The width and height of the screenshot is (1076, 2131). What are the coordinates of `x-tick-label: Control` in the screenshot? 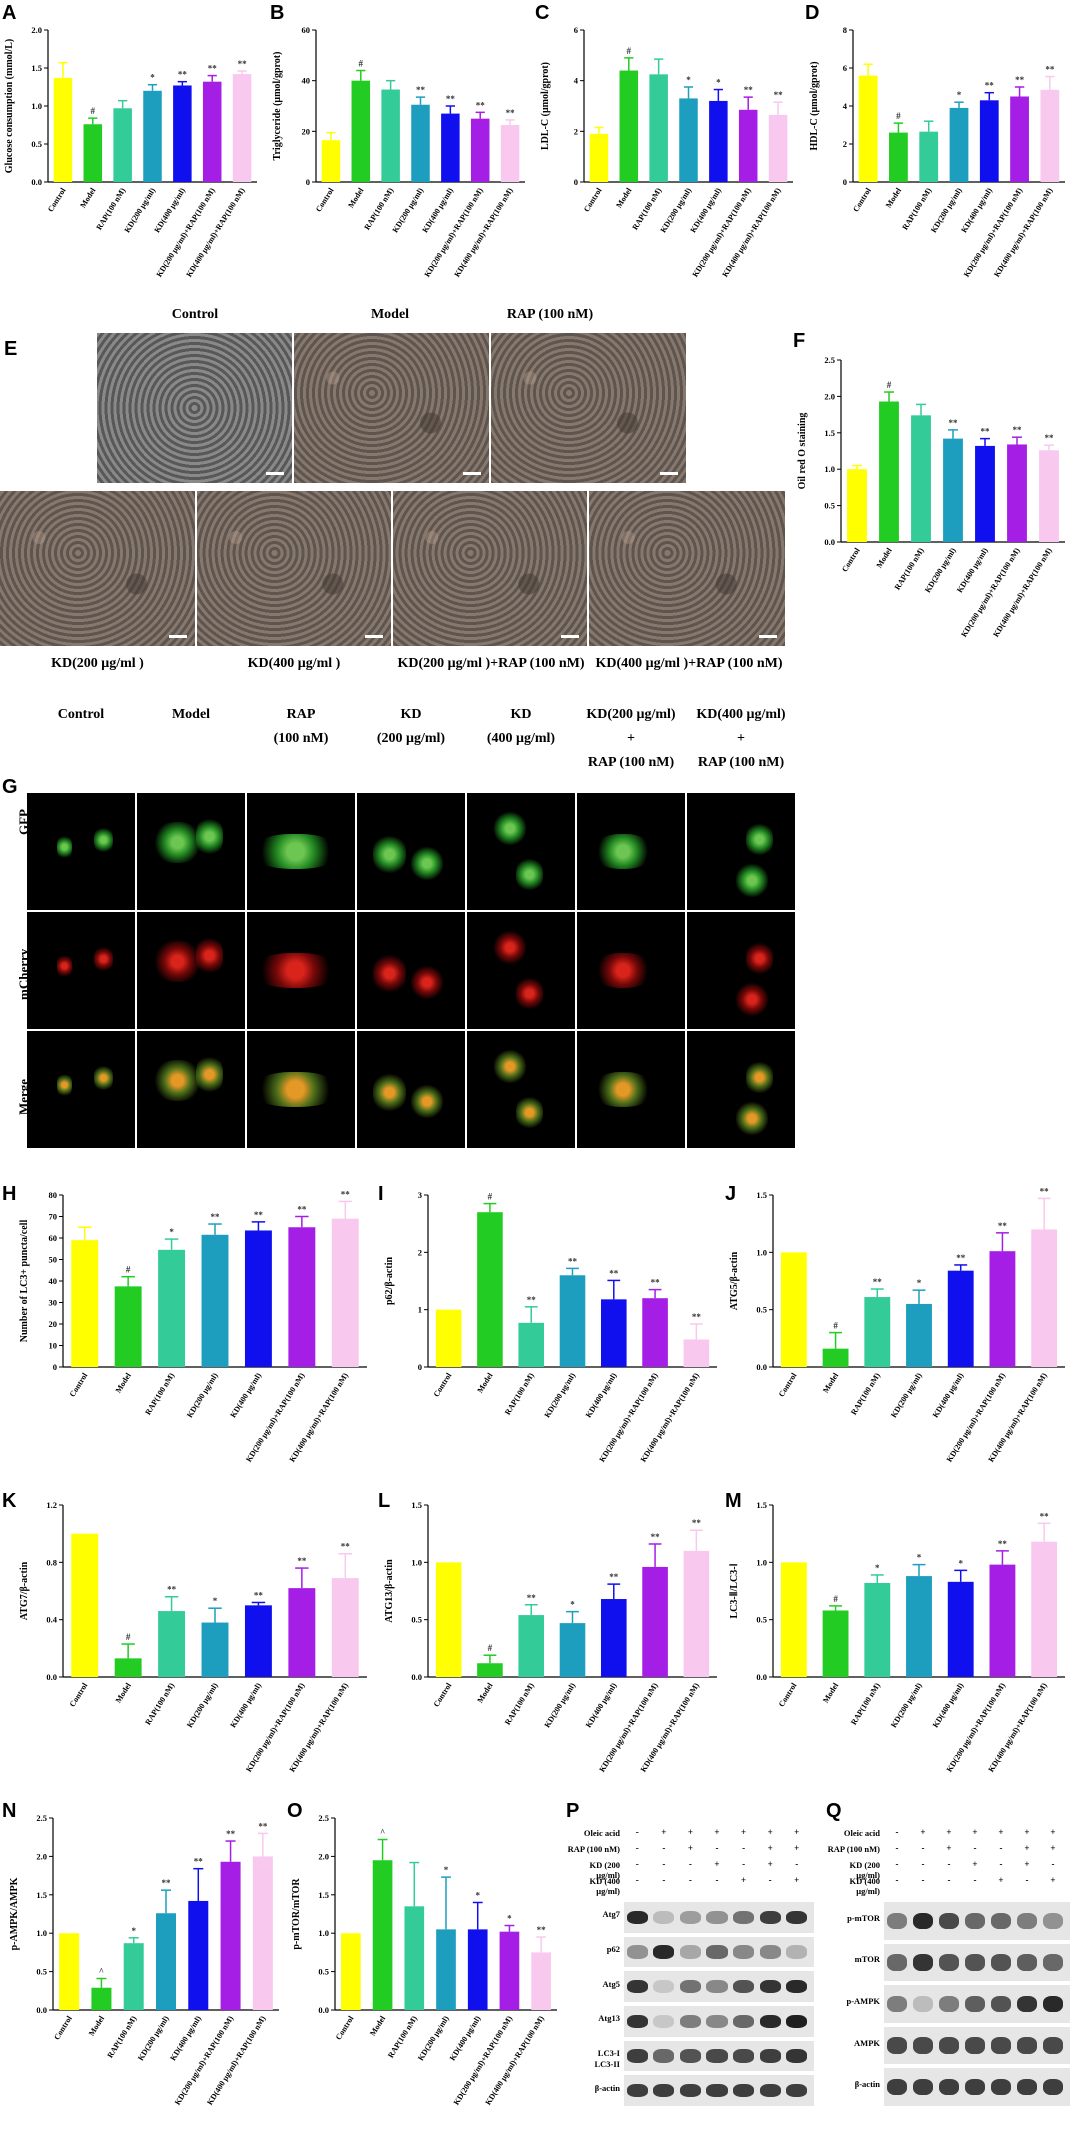 It's located at (443, 1695).